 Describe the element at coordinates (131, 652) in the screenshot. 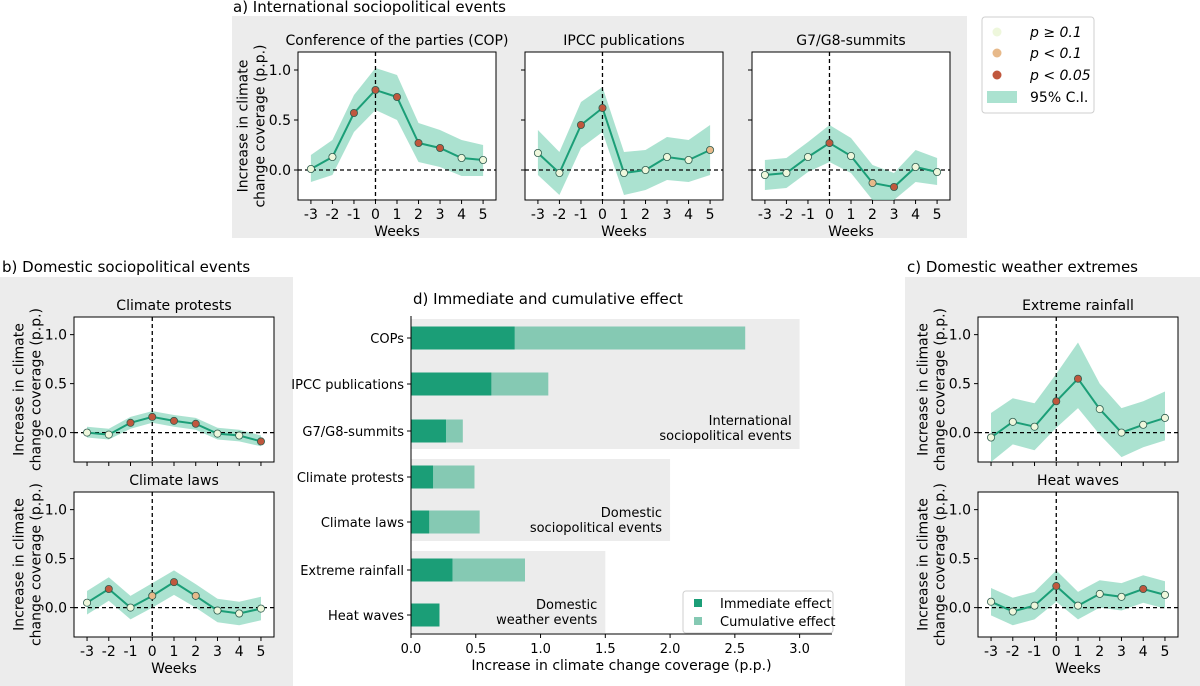

I see `laws-xtick-label: -1` at that location.